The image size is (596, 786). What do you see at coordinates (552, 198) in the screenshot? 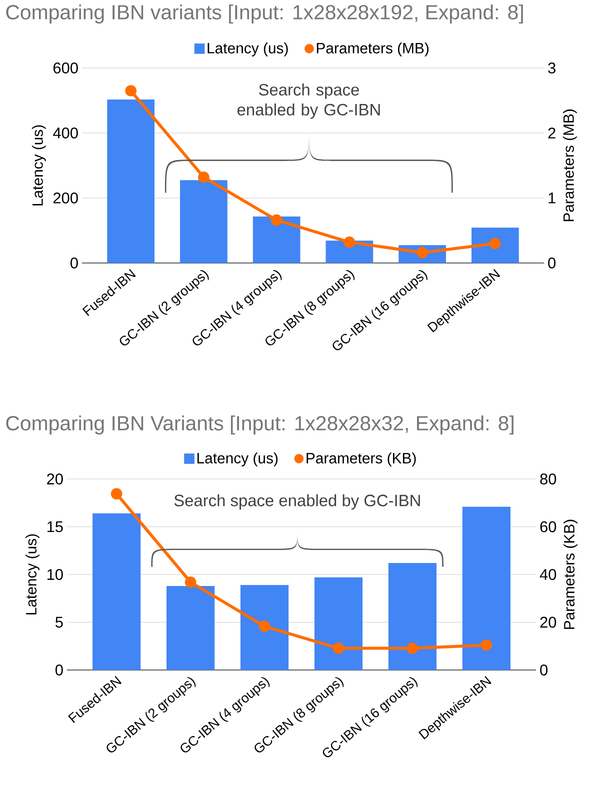
I see `y2-tick-label: 1` at bounding box center [552, 198].